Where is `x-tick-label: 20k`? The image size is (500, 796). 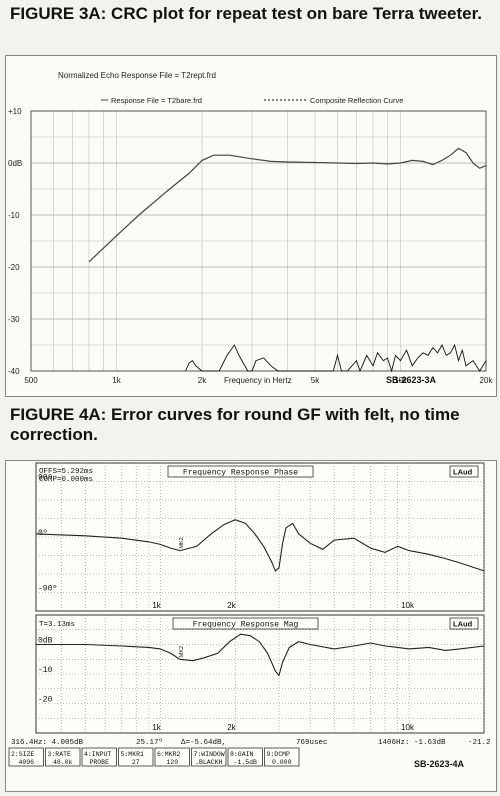 x-tick-label: 20k is located at coordinates (487, 380).